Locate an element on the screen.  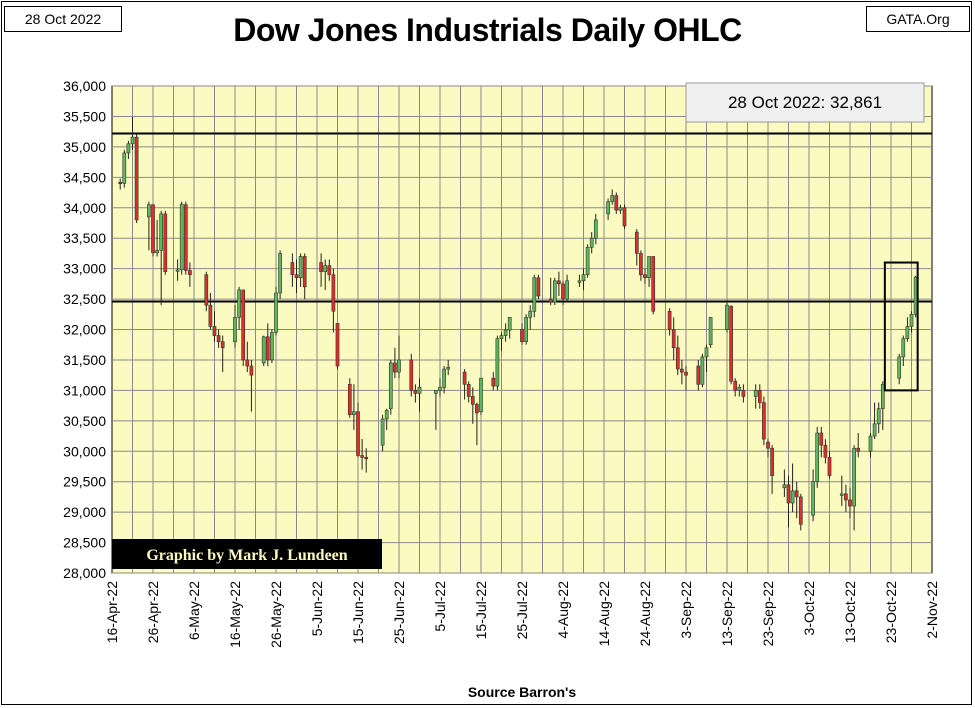
last-close-label: 28 Oct 2022: 32,861 is located at coordinates (805, 102).